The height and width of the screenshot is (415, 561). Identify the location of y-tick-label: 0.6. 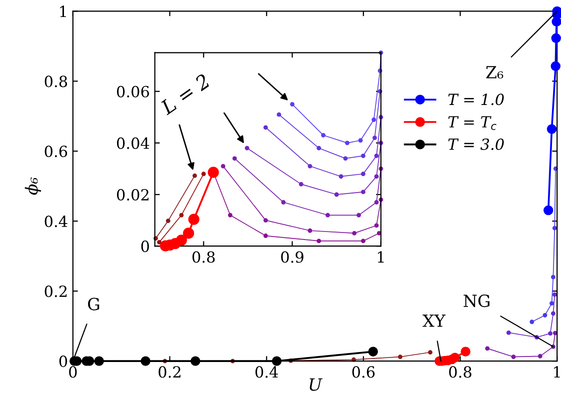
(56, 152).